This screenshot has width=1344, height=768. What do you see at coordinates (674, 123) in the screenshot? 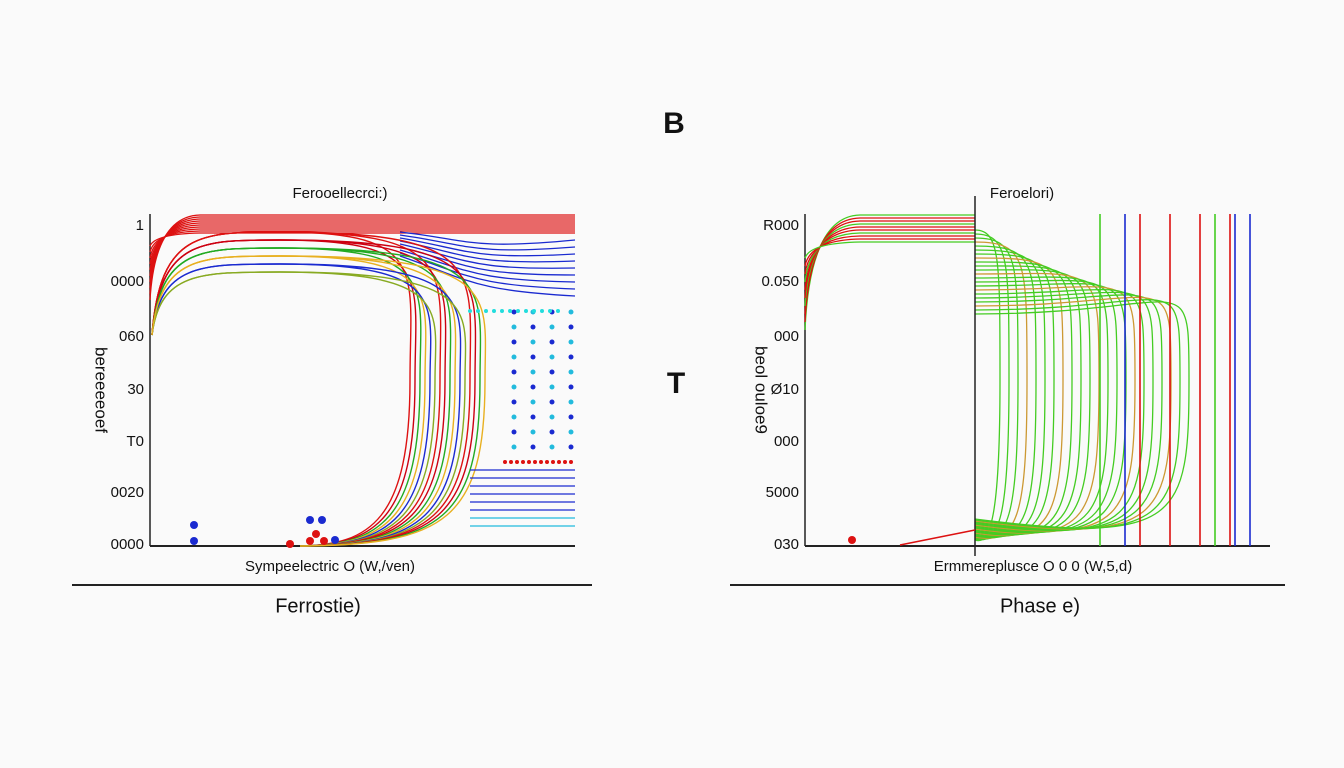
I see `figure-letter: B` at bounding box center [674, 123].